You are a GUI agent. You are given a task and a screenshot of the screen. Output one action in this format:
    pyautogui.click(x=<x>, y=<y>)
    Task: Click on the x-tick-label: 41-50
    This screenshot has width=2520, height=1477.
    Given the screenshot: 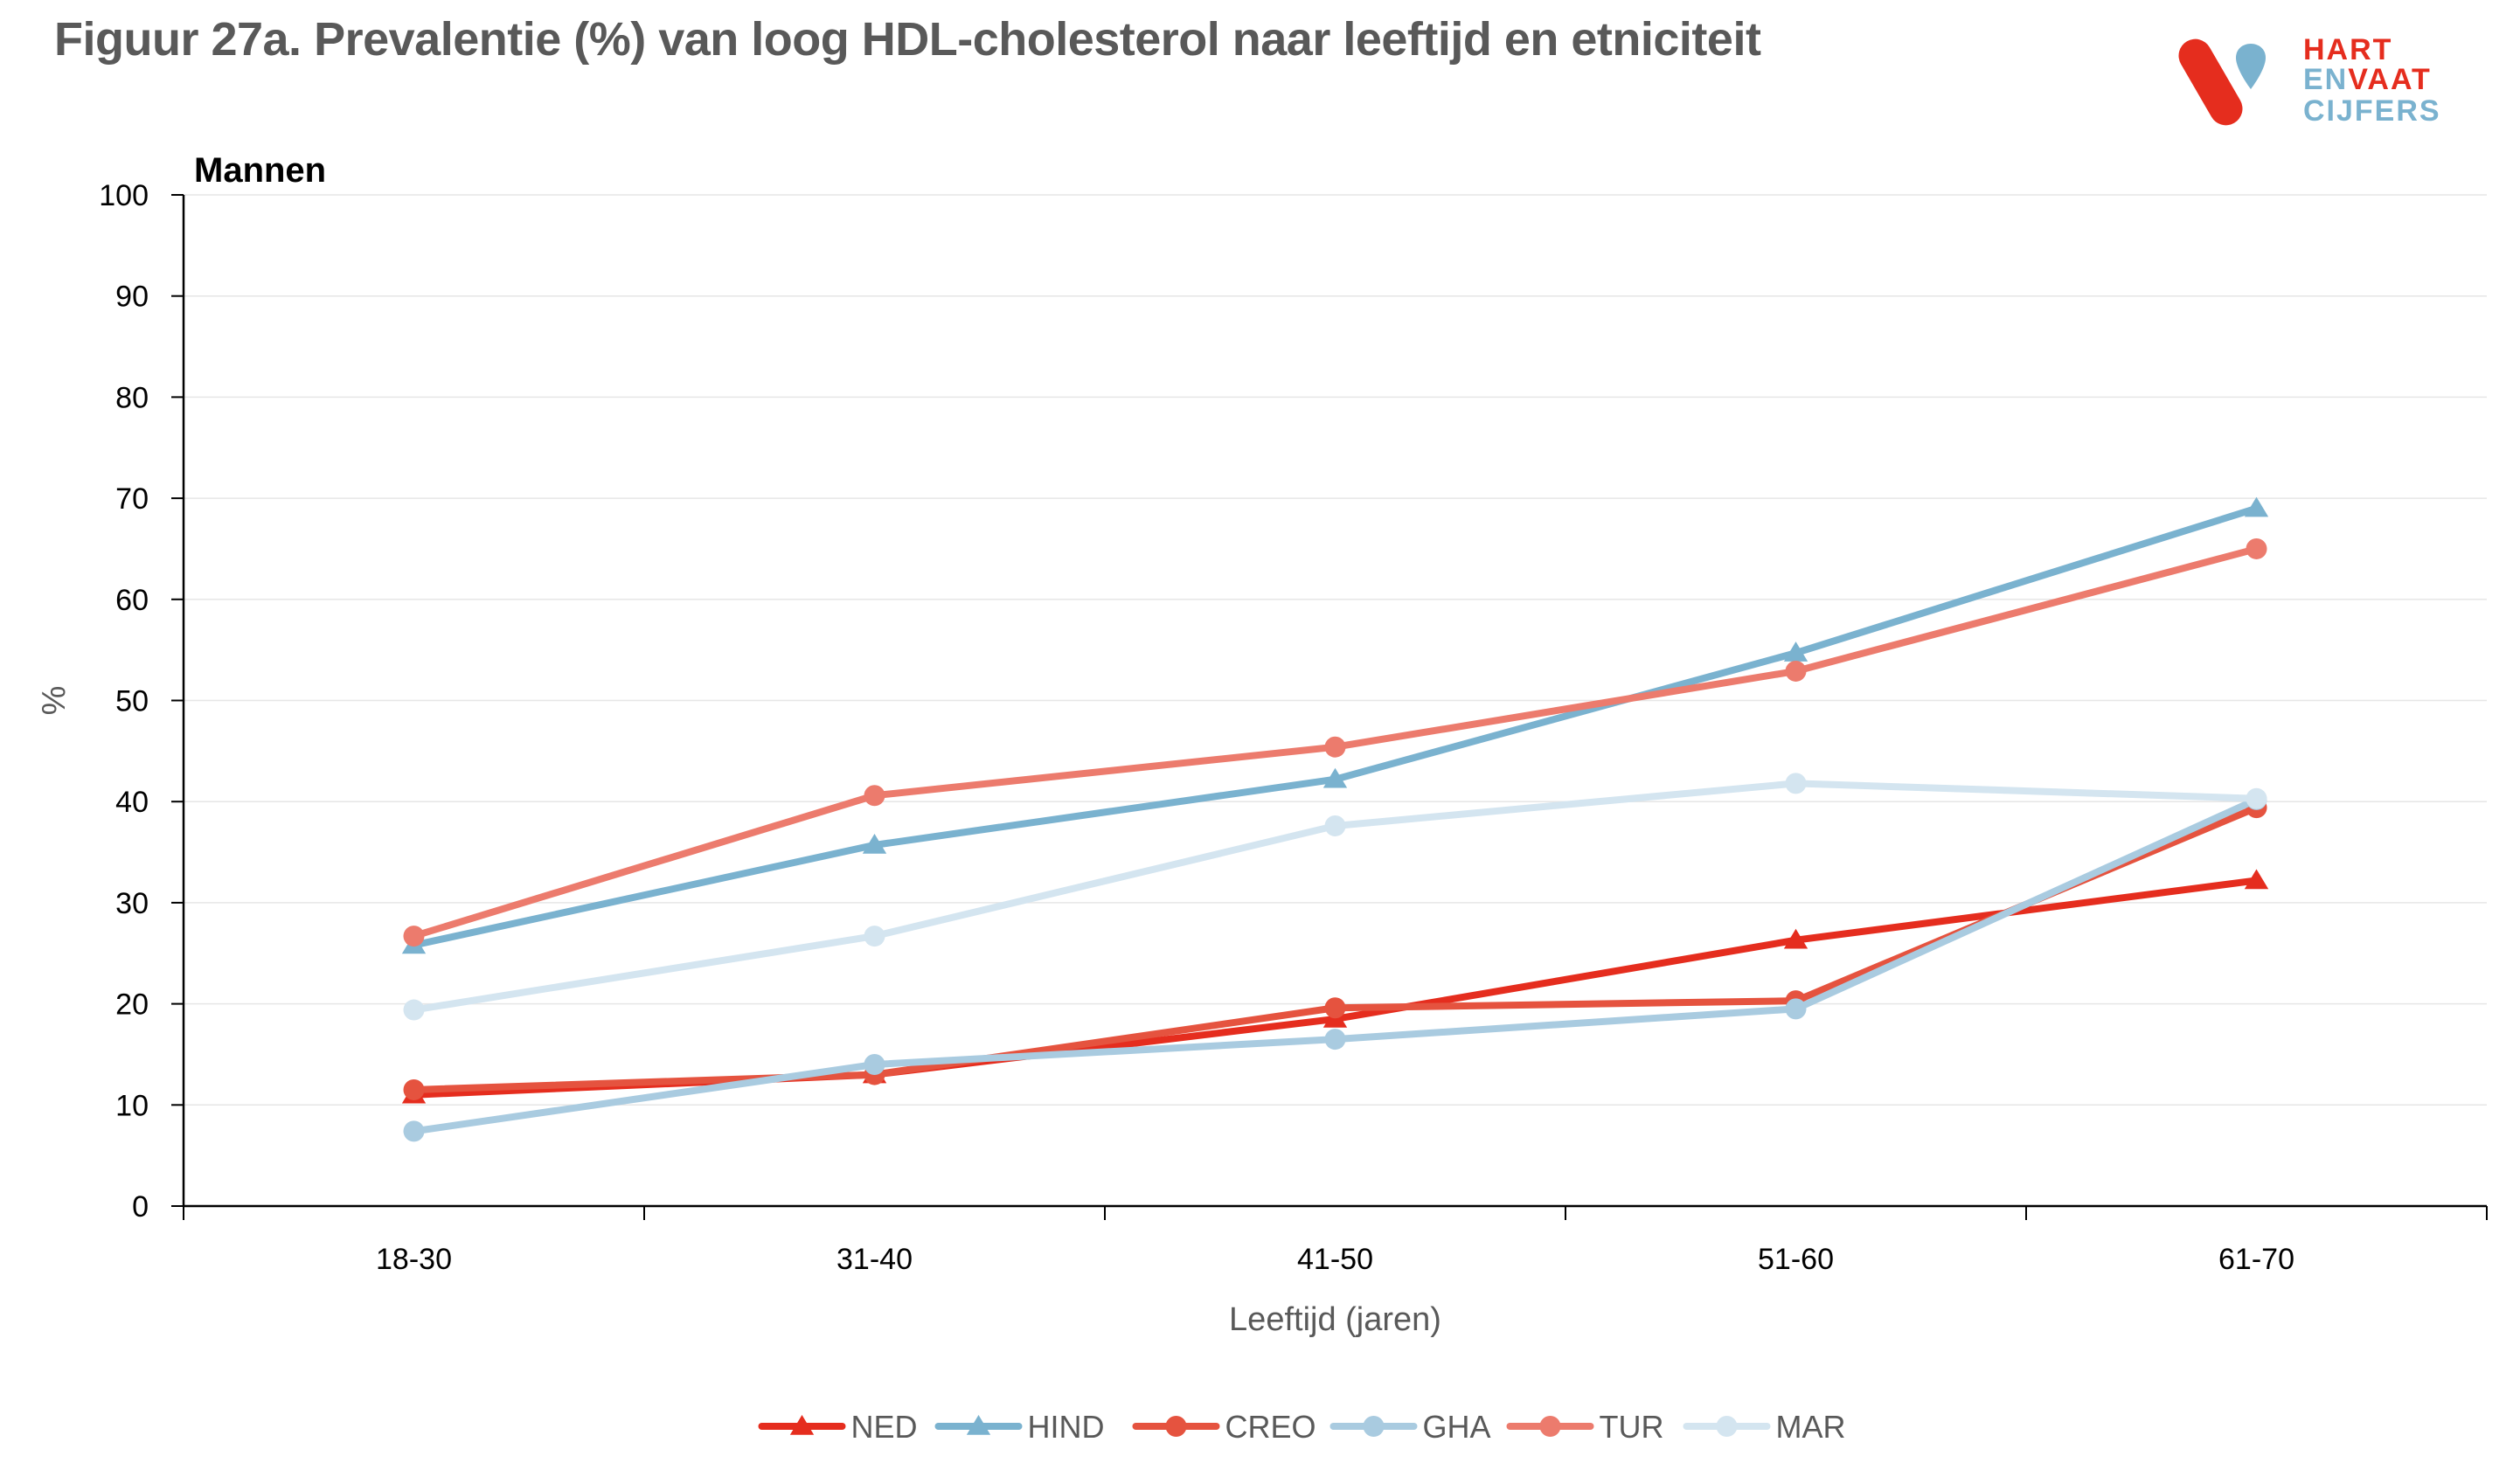 What is the action you would take?
    pyautogui.click(x=1335, y=1259)
    